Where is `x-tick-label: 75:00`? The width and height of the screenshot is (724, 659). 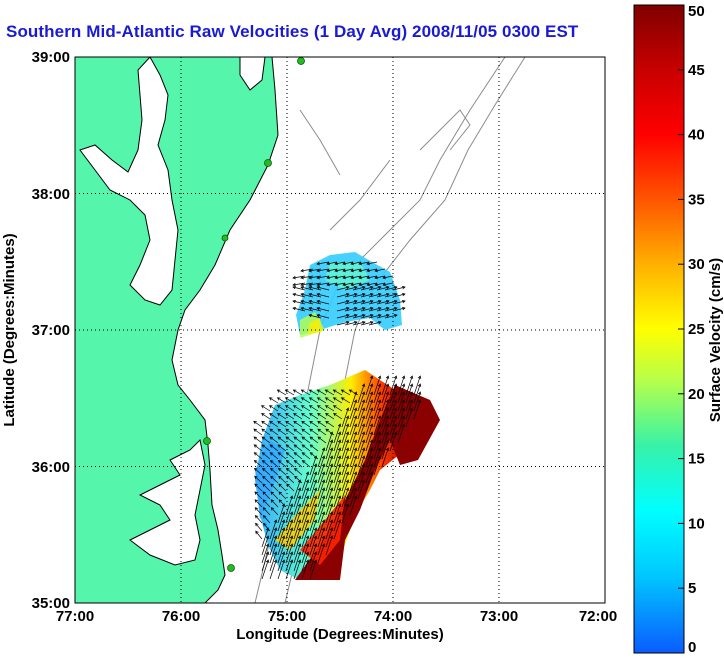
x-tick-label: 75:00 is located at coordinates (287, 616).